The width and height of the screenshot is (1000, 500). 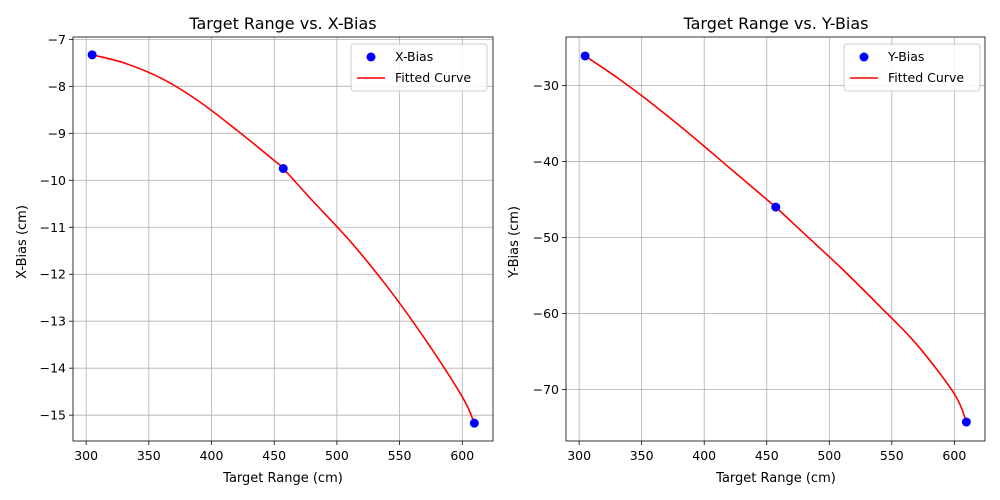 I want to click on legend-label-y-bias: Y-Bias, so click(x=905, y=56).